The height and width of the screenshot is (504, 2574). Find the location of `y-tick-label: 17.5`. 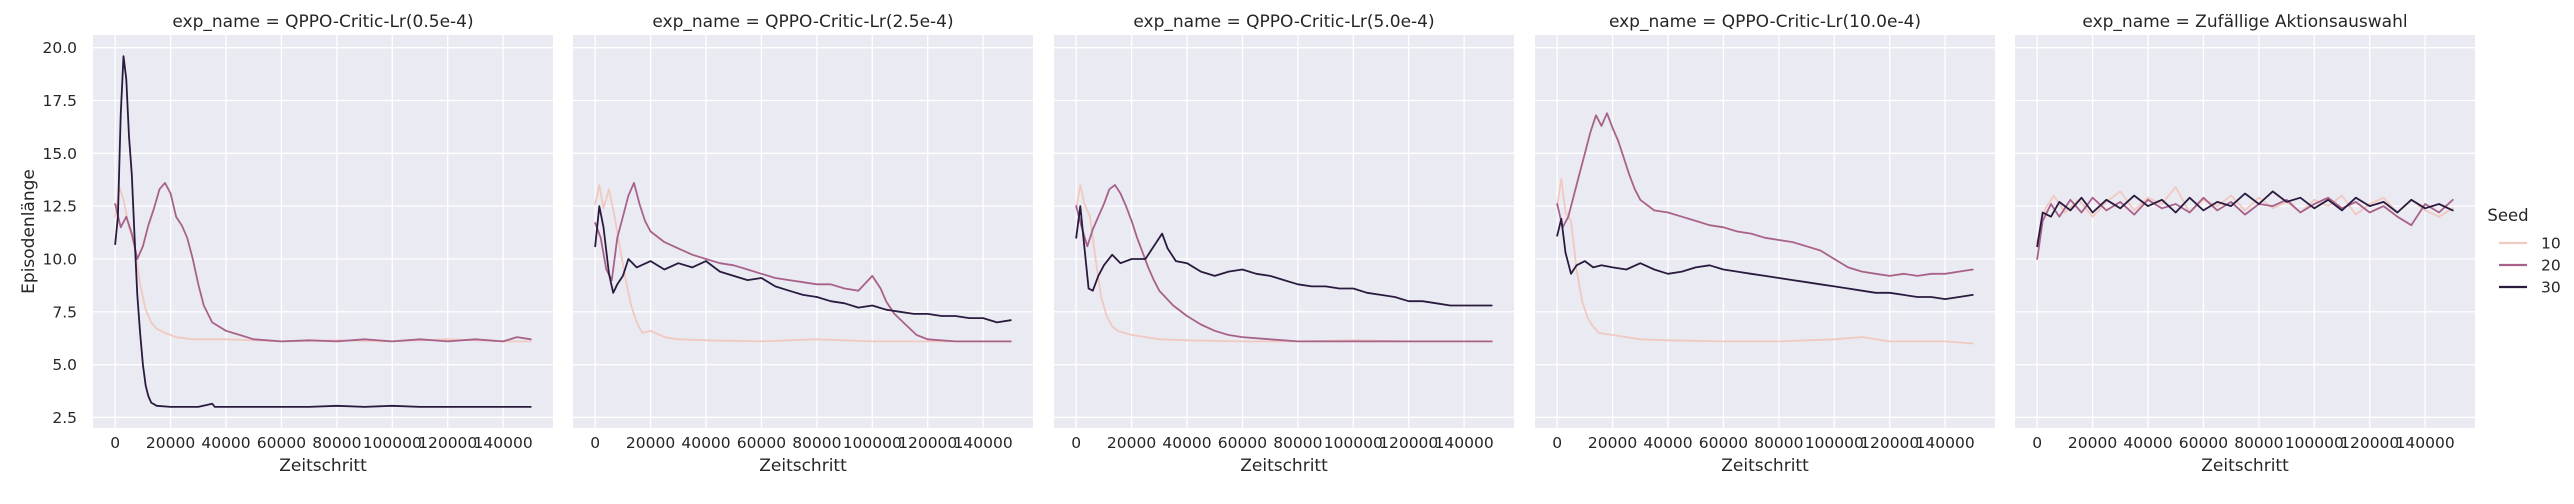

y-tick-label: 17.5 is located at coordinates (59, 101).